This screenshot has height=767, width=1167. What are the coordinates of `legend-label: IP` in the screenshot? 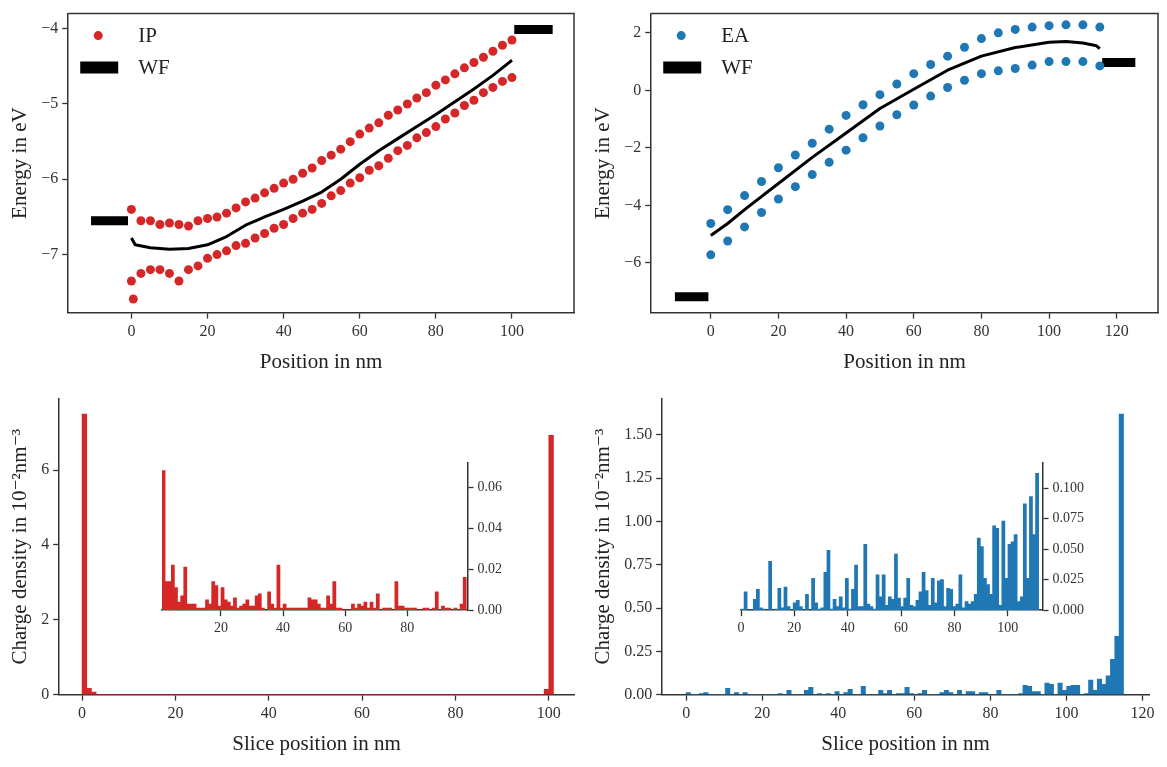 It's located at (147, 35).